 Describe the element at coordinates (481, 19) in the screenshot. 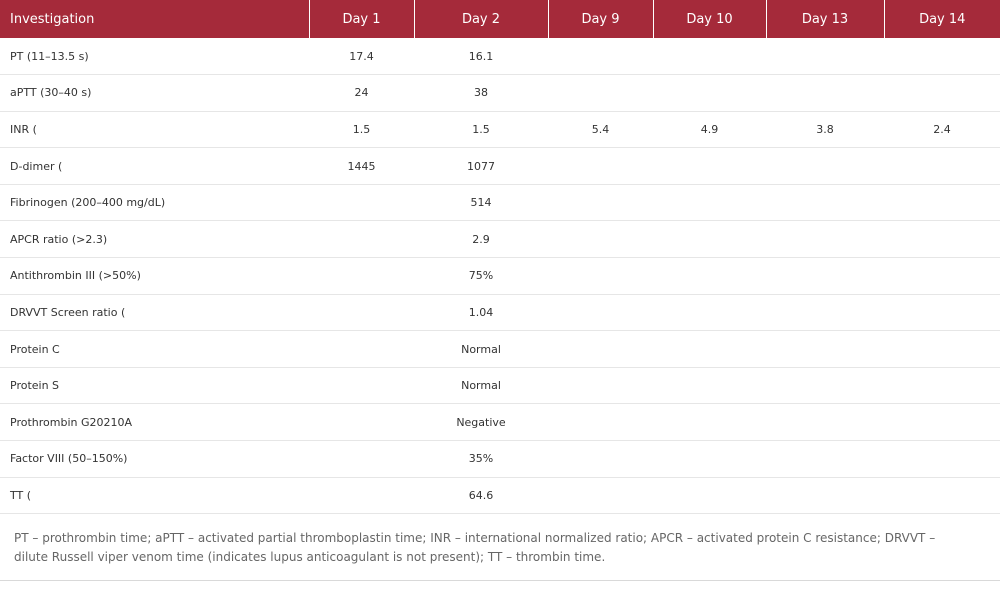

I see `column-header-day-2: Day 2` at that location.